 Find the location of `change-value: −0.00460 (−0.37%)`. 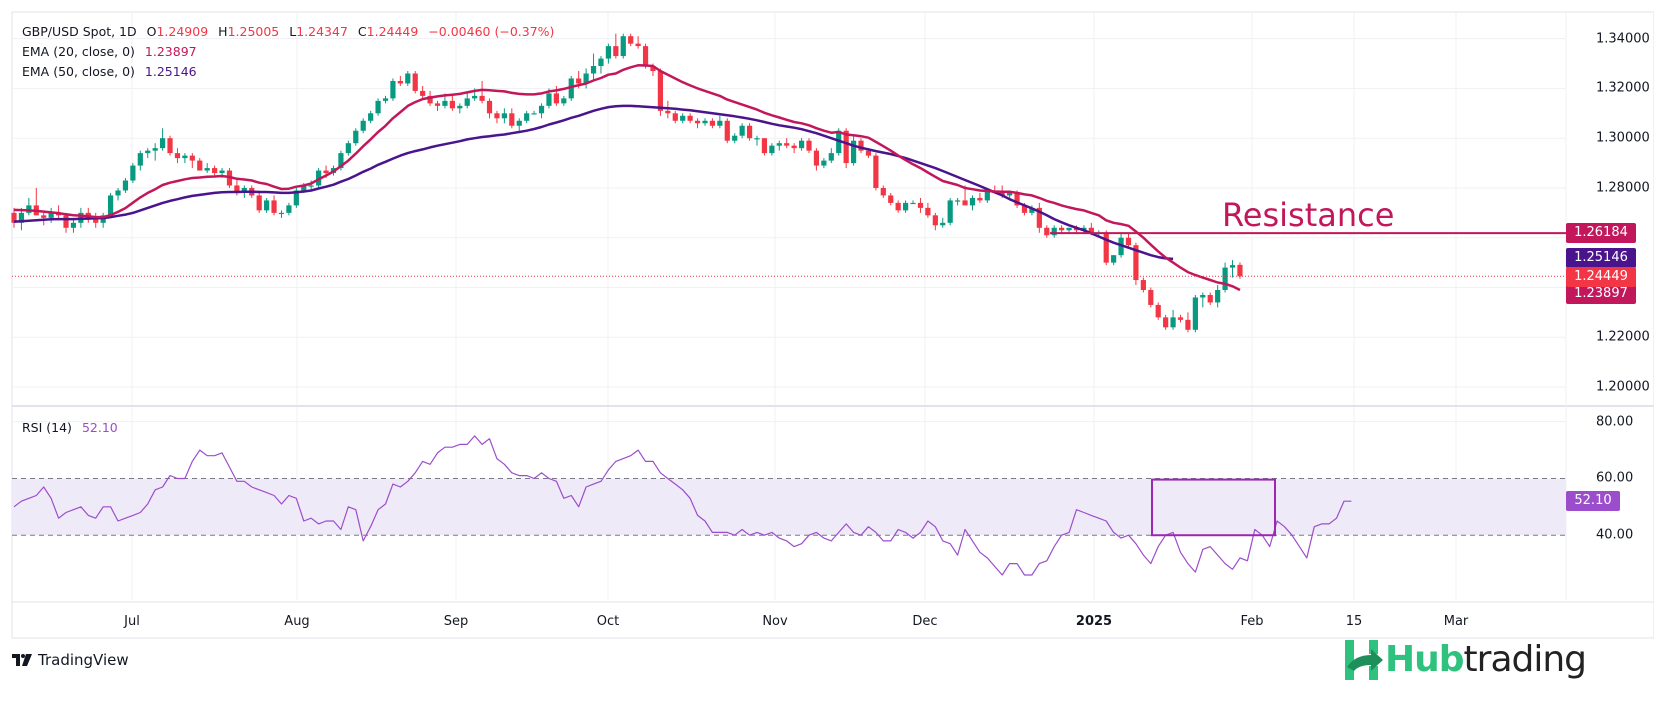

change-value: −0.00460 (−0.37%) is located at coordinates (491, 31).